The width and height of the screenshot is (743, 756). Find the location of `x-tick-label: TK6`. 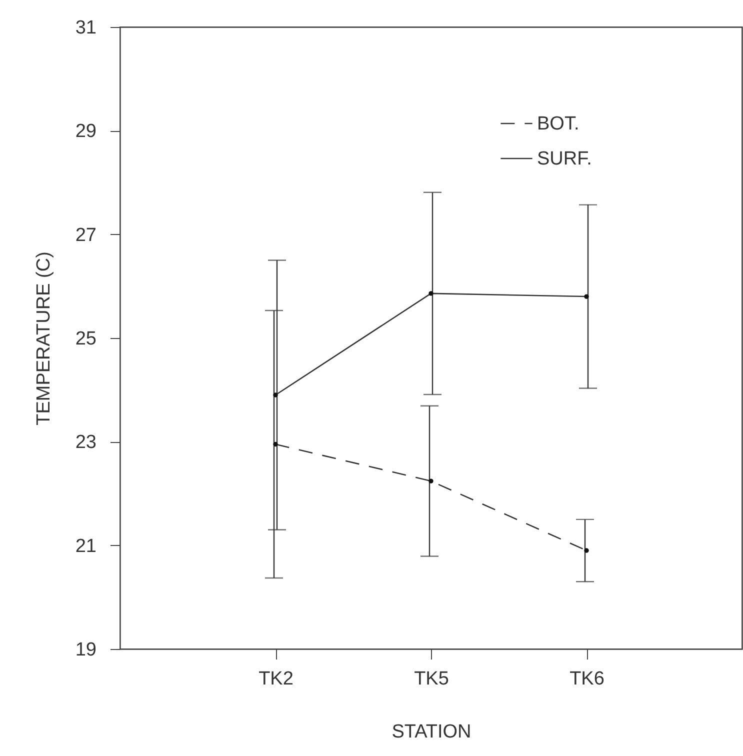

x-tick-label: TK6 is located at coordinates (587, 679).